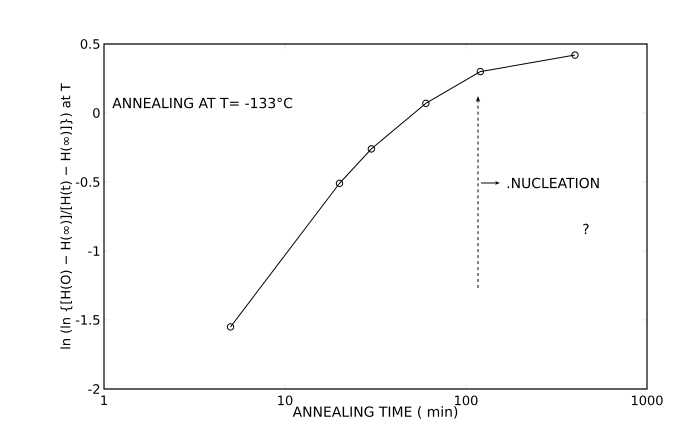 This screenshot has width=676, height=439. What do you see at coordinates (88, 320) in the screenshot?
I see `y-tick-label: -1.5` at bounding box center [88, 320].